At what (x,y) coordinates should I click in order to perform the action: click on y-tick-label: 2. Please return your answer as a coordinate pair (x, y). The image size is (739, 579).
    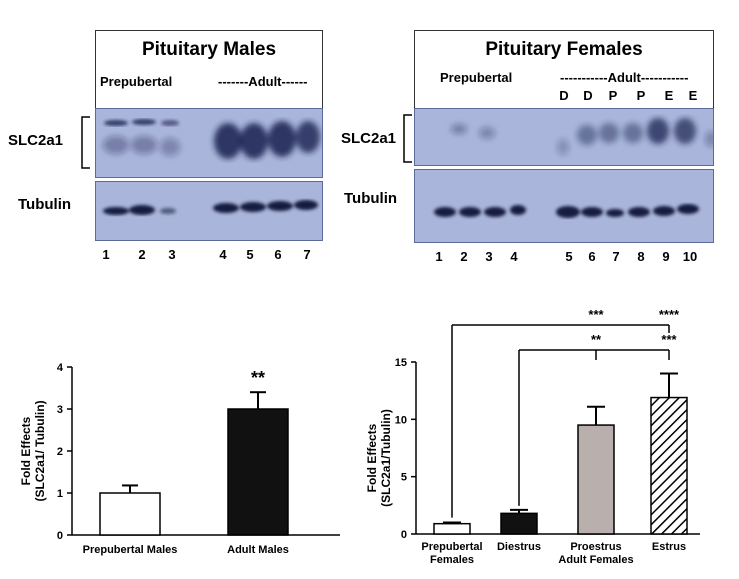
    Looking at the image, I should click on (60, 452).